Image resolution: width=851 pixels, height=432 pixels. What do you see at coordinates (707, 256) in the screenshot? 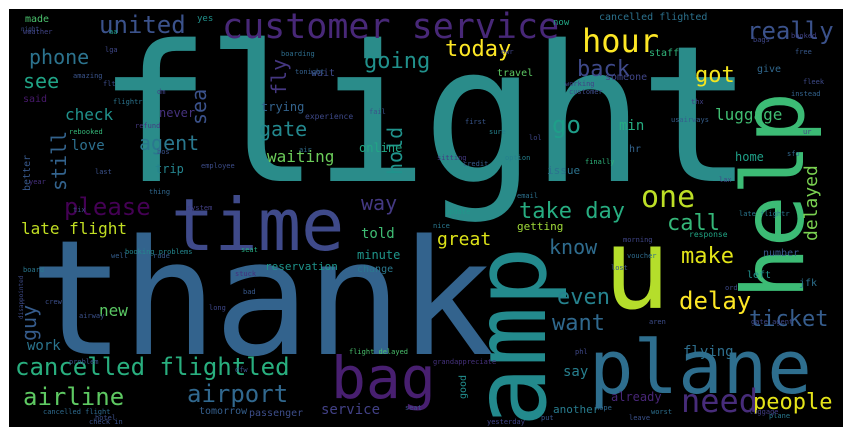
I see `word: make` at bounding box center [707, 256].